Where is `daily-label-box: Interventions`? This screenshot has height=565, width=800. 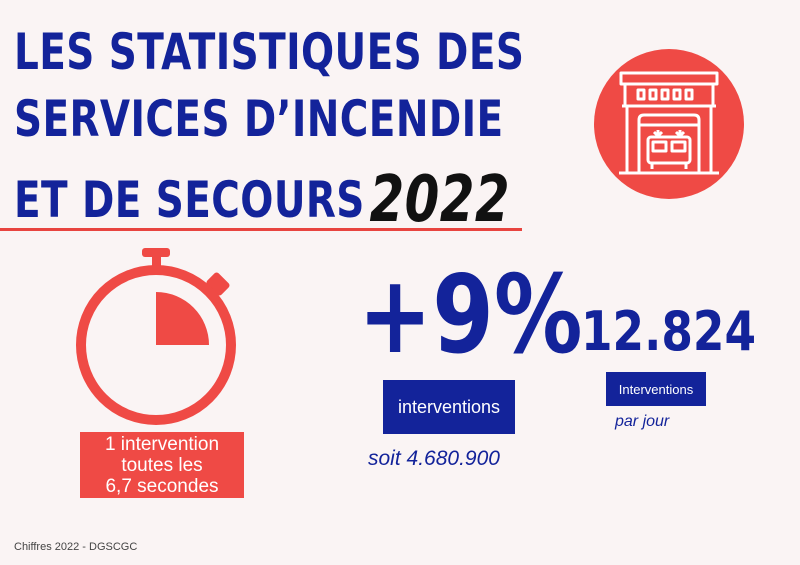 daily-label-box: Interventions is located at coordinates (656, 389).